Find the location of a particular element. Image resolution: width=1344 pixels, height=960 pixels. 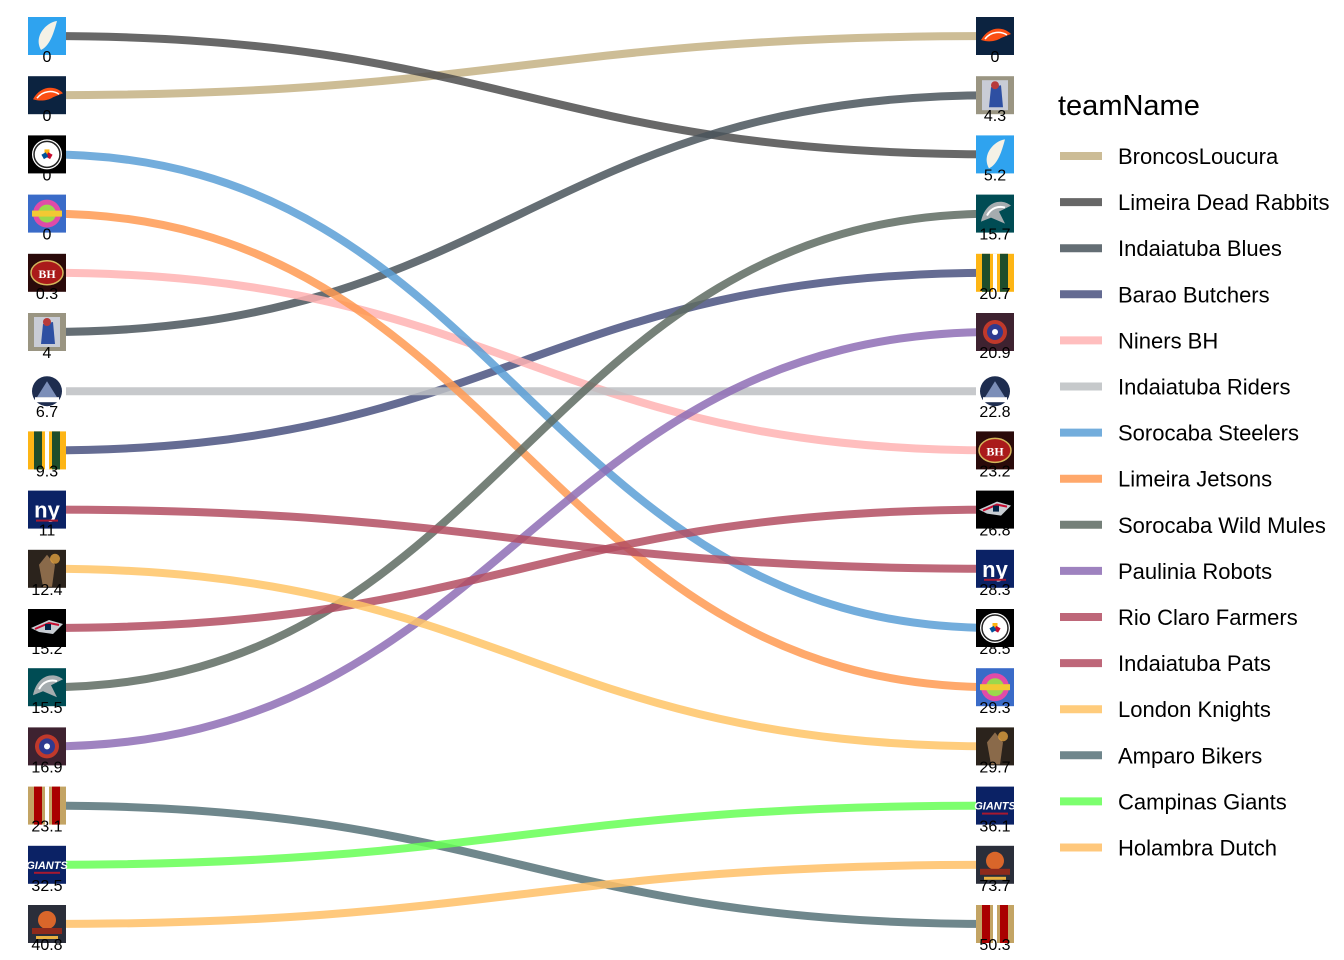

end-logo-niners-bh: BH is located at coordinates (995, 450).